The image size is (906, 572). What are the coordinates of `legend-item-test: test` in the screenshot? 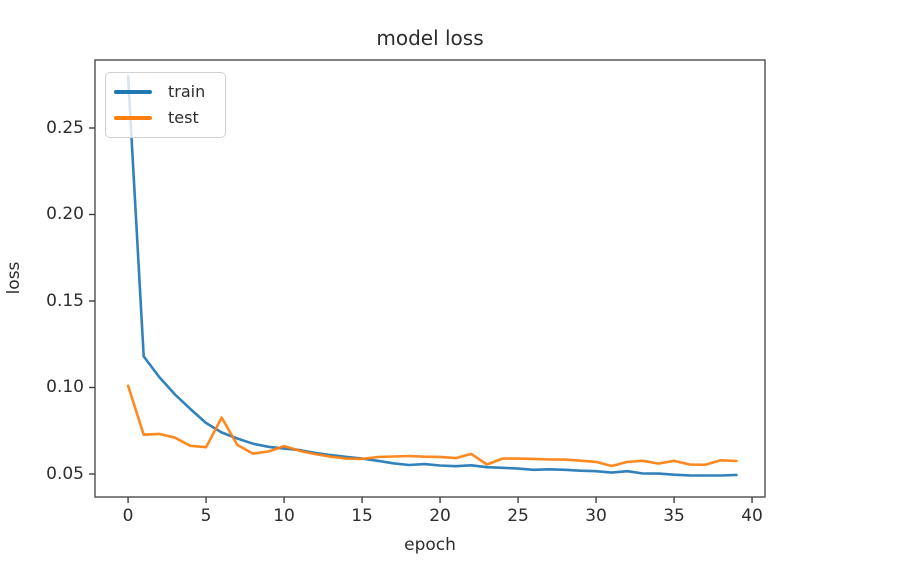 It's located at (165, 118).